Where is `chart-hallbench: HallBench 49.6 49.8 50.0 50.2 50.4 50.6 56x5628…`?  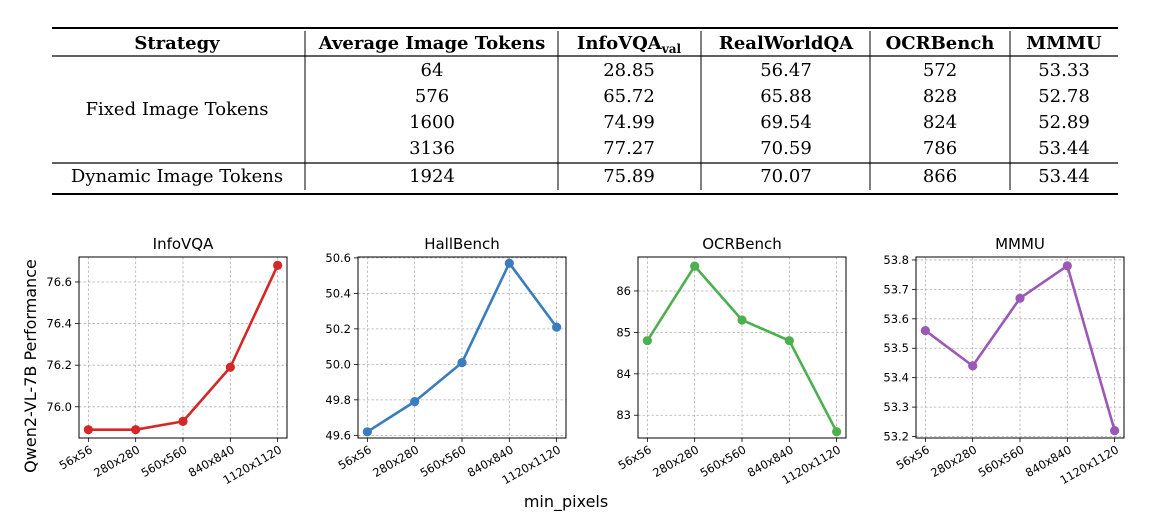
chart-hallbench: HallBench 49.6 49.8 50.0 50.2 50.4 50.6 56x5628… is located at coordinates (446, 361).